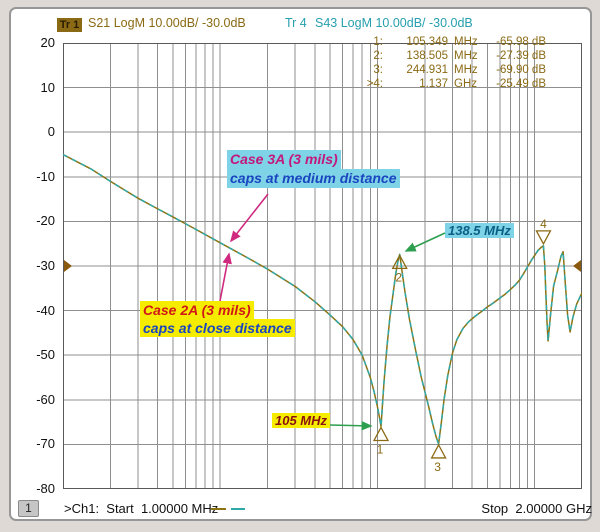  I want to click on y-axis-label: -50, so click(45, 355).